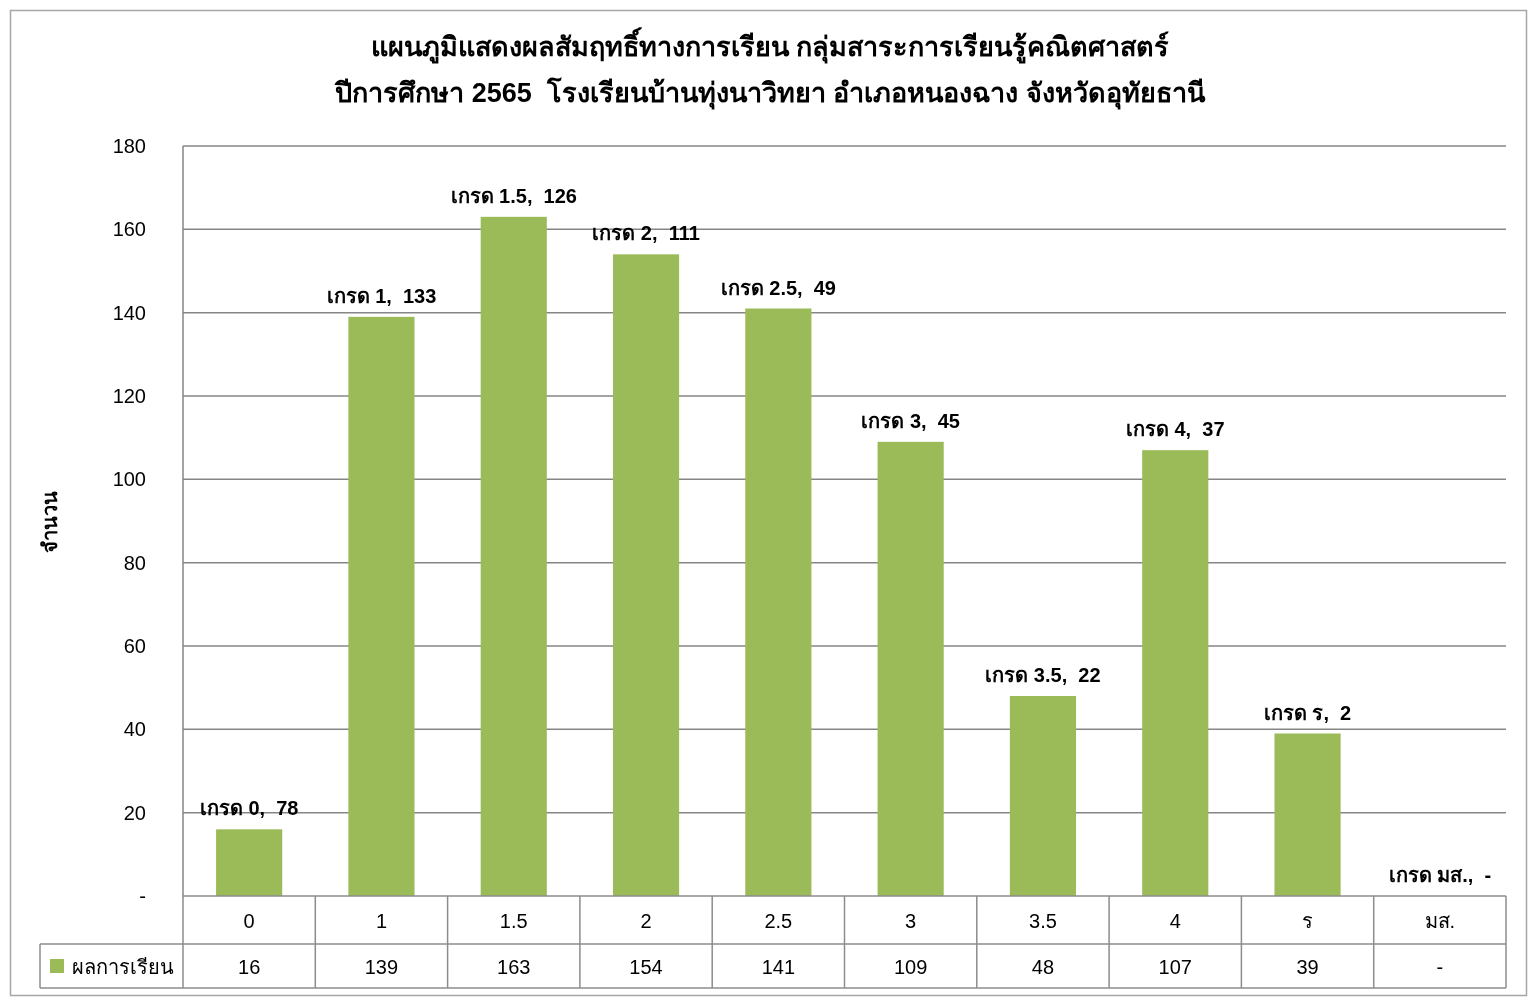 Image resolution: width=1531 pixels, height=1001 pixels. What do you see at coordinates (513, 921) in the screenshot?
I see `x-tick-label: 1.5` at bounding box center [513, 921].